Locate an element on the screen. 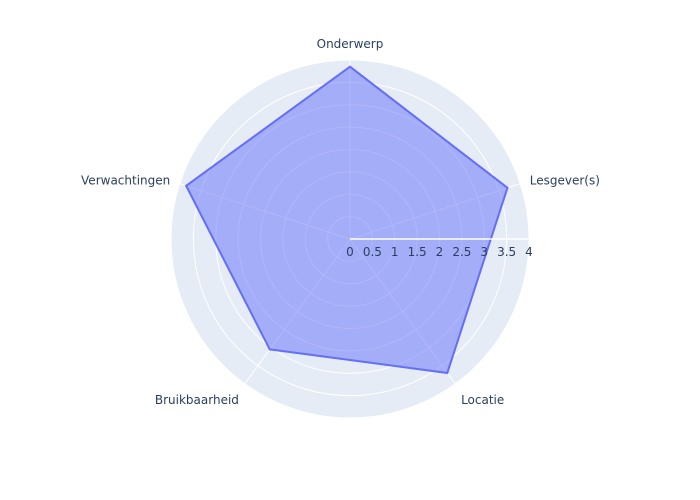 This screenshot has height=500, width=700. data-point-lesgever-s- is located at coordinates (507, 187).